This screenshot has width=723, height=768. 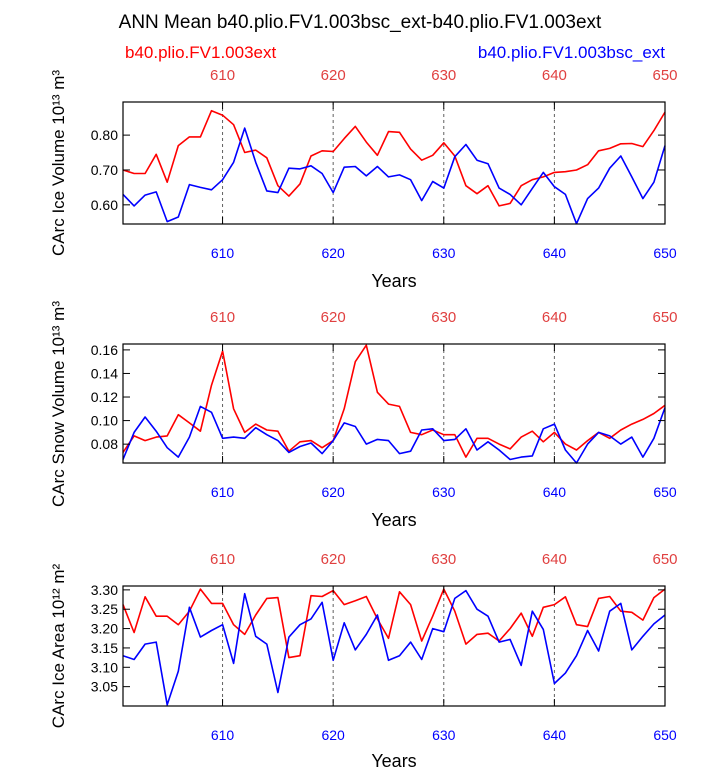 I want to click on y-tick-label: 0.14, so click(x=104, y=373).